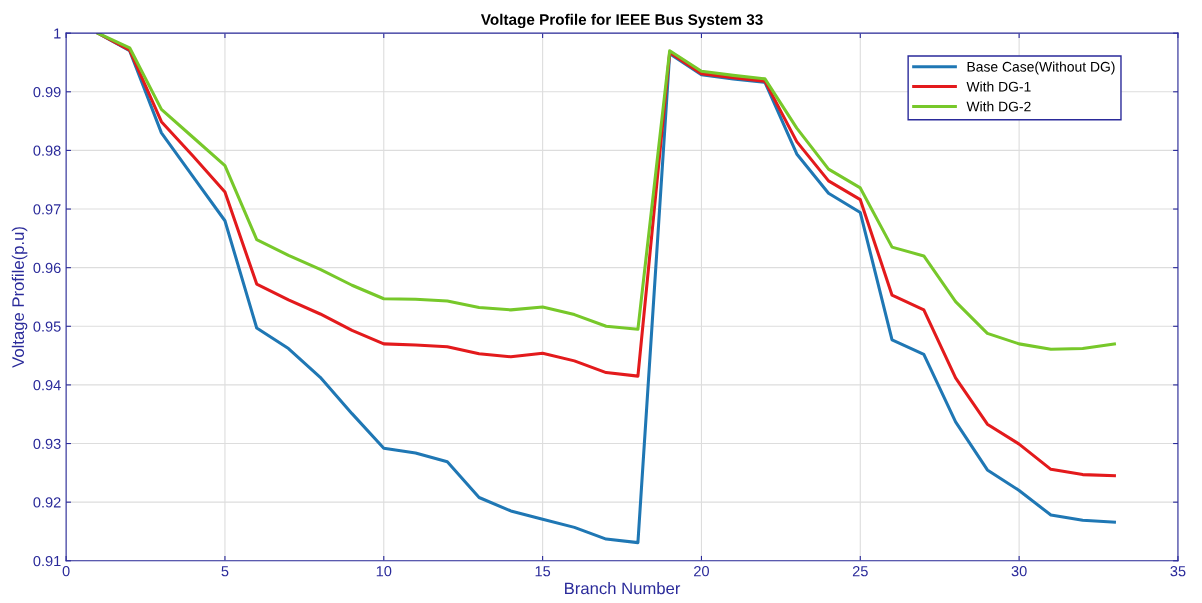 The image size is (1202, 603). Describe the element at coordinates (623, 588) in the screenshot. I see `x-axis-title: Branch Number` at that location.